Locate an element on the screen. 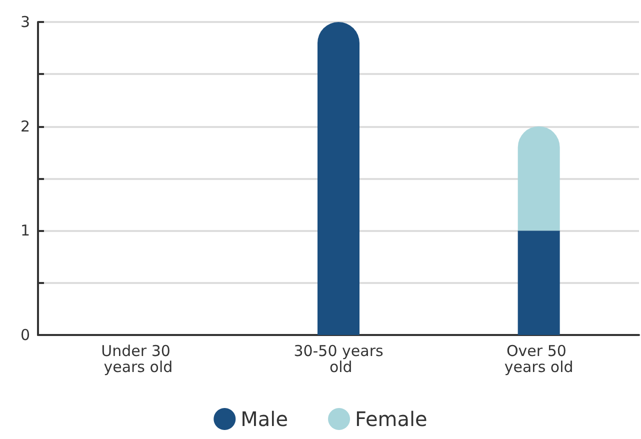  y-tick-label: 3 is located at coordinates (25, 22).